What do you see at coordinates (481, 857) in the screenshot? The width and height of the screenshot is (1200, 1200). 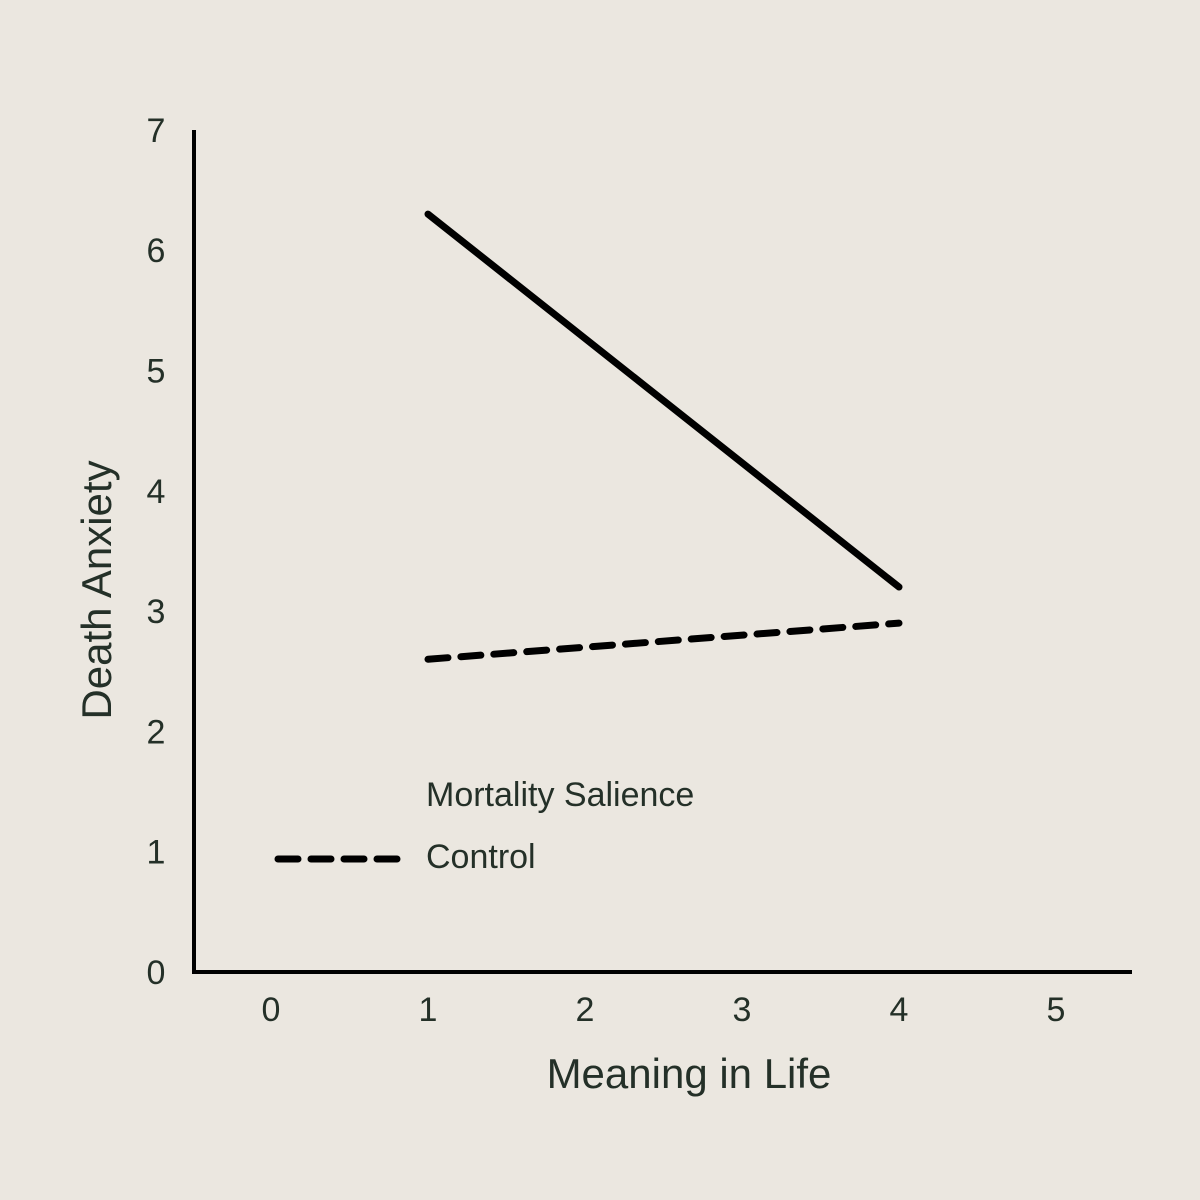 I see `legend-label-control: Control` at bounding box center [481, 857].